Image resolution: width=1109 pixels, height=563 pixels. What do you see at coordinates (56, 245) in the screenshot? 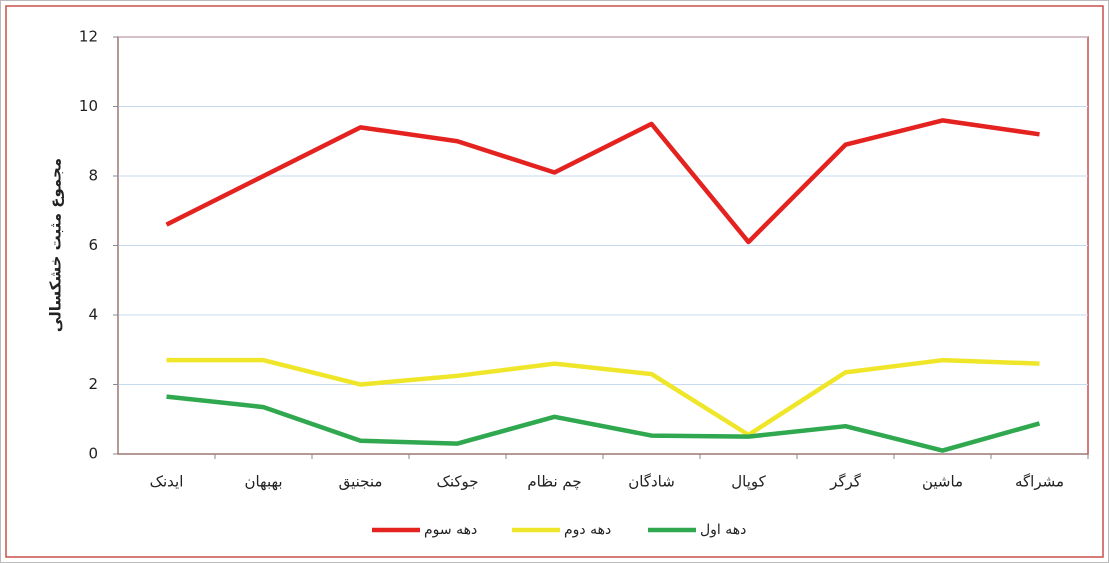
I see `y-axis-label: مجموع مثبت خشکسالی` at bounding box center [56, 245].